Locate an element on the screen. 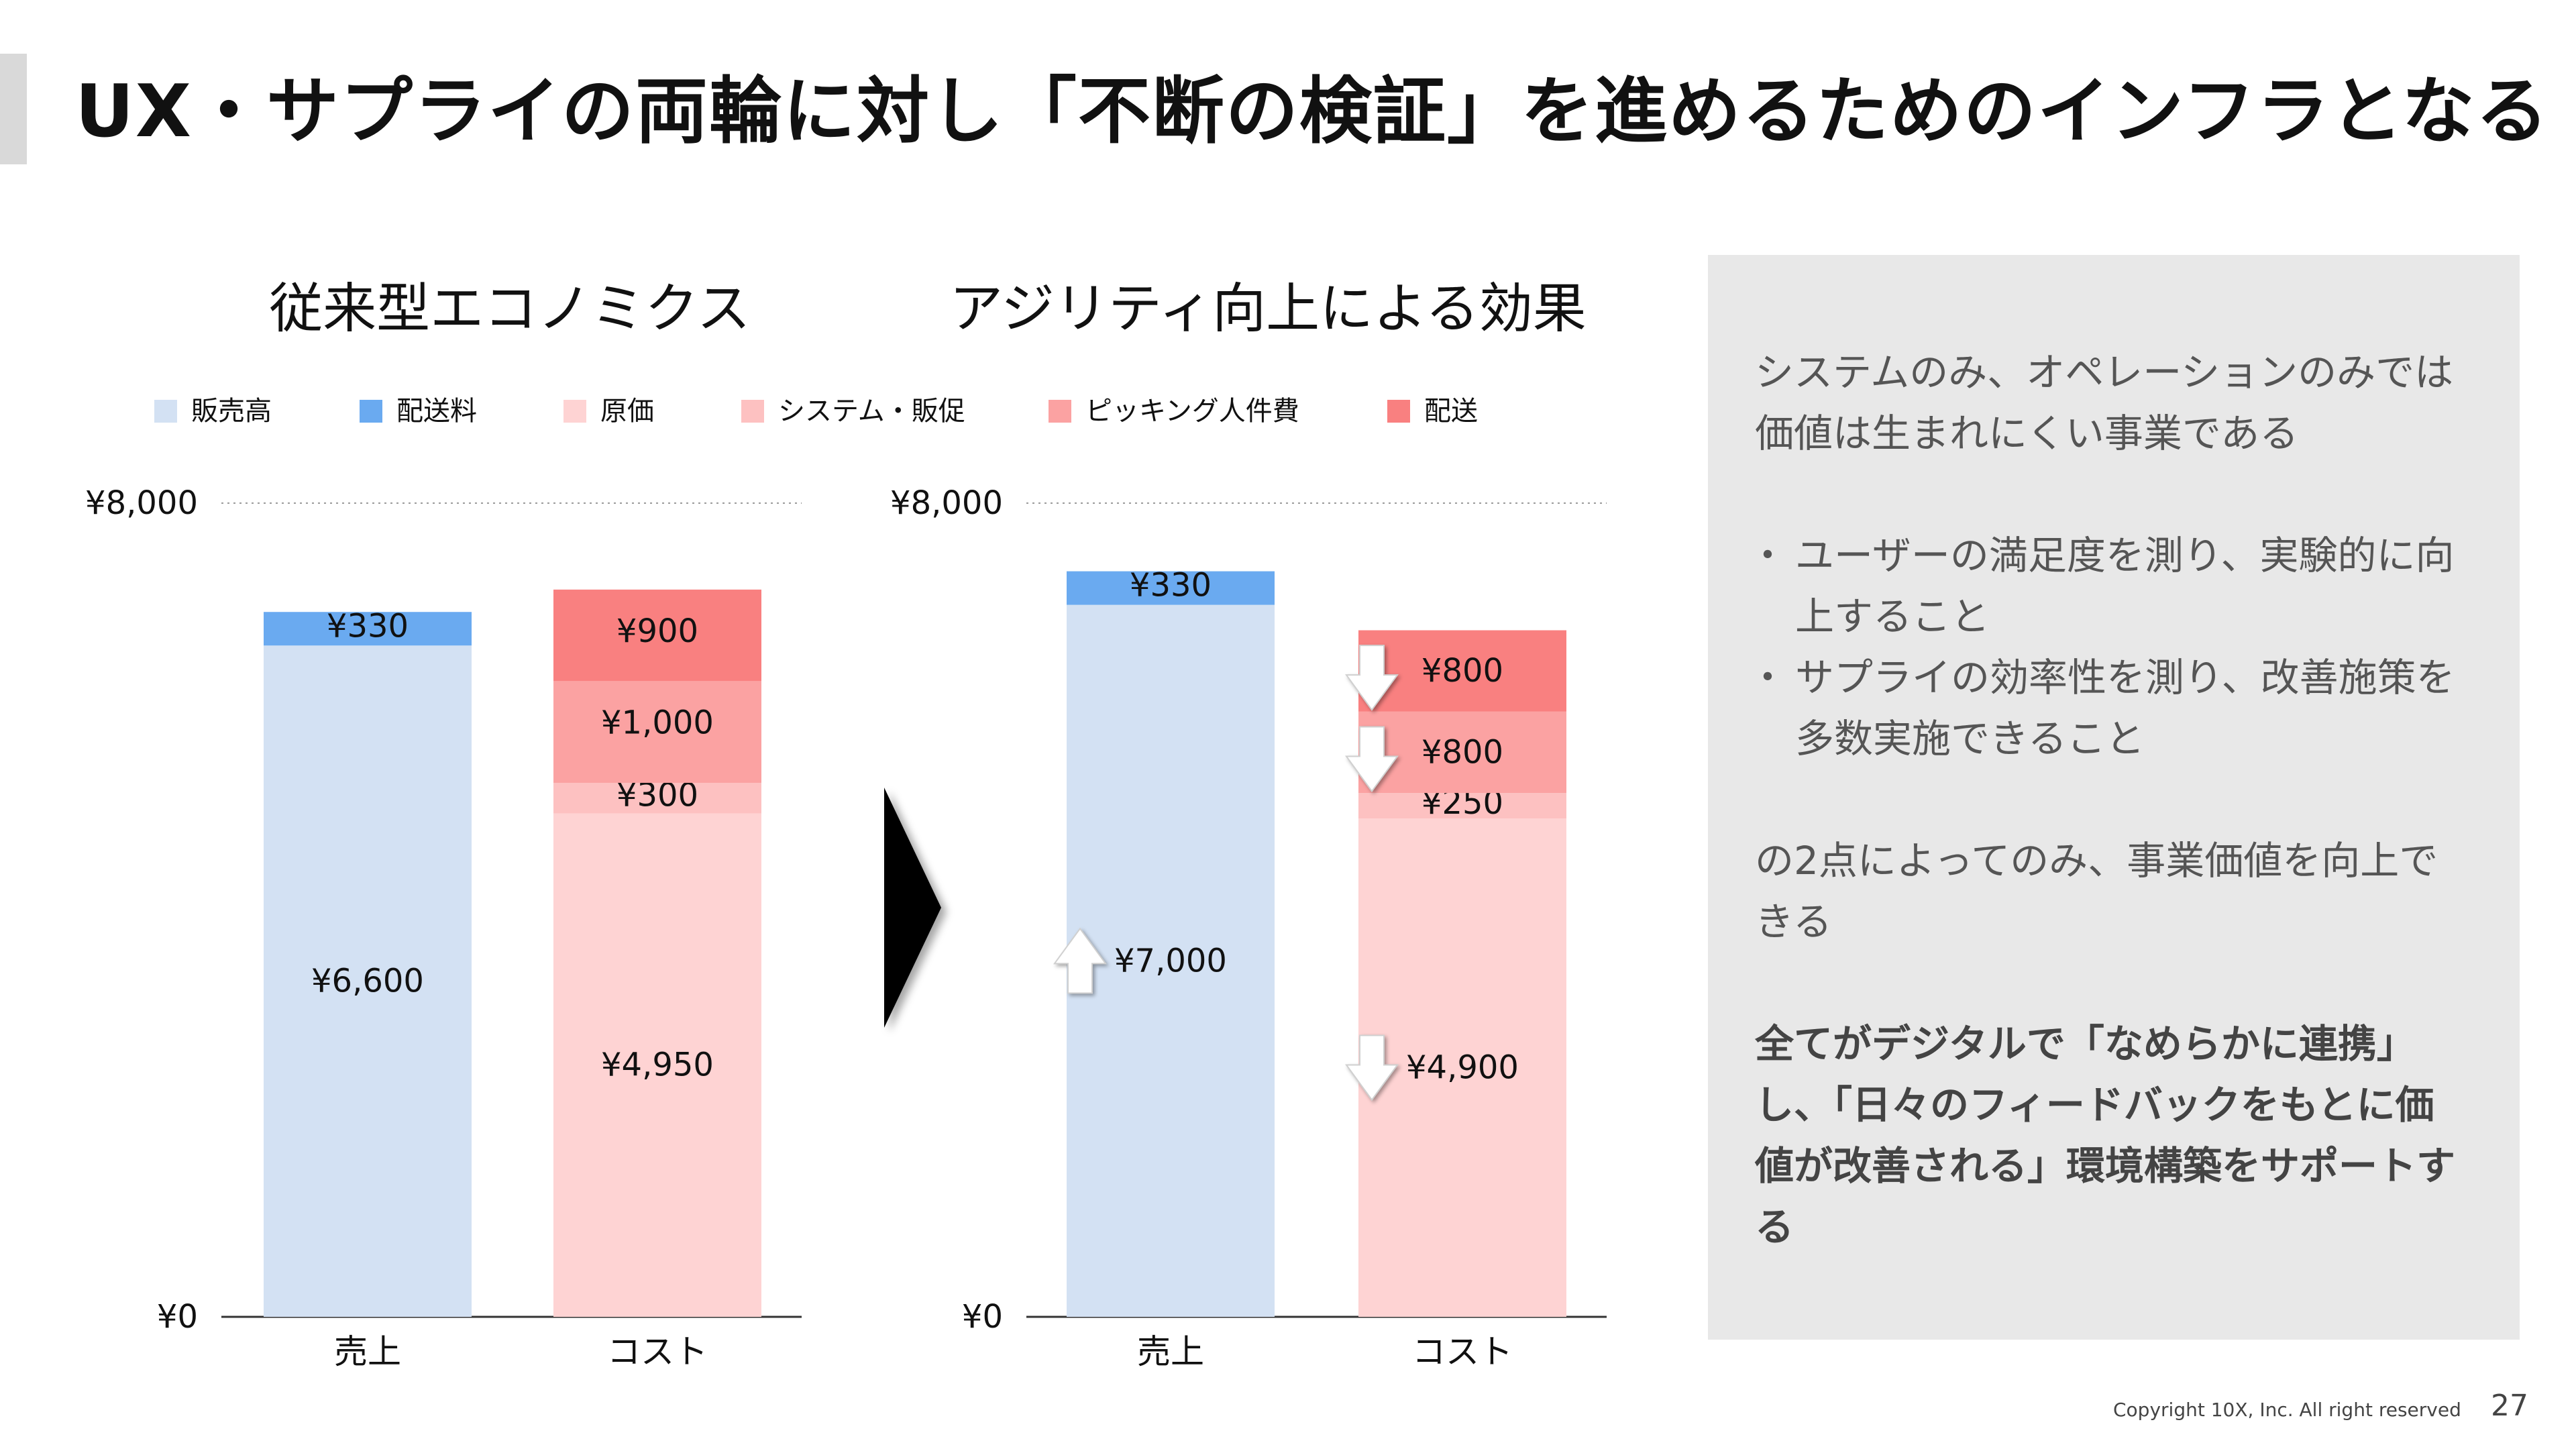 The image size is (2576, 1449). legend-label: 配送料 is located at coordinates (436, 411).